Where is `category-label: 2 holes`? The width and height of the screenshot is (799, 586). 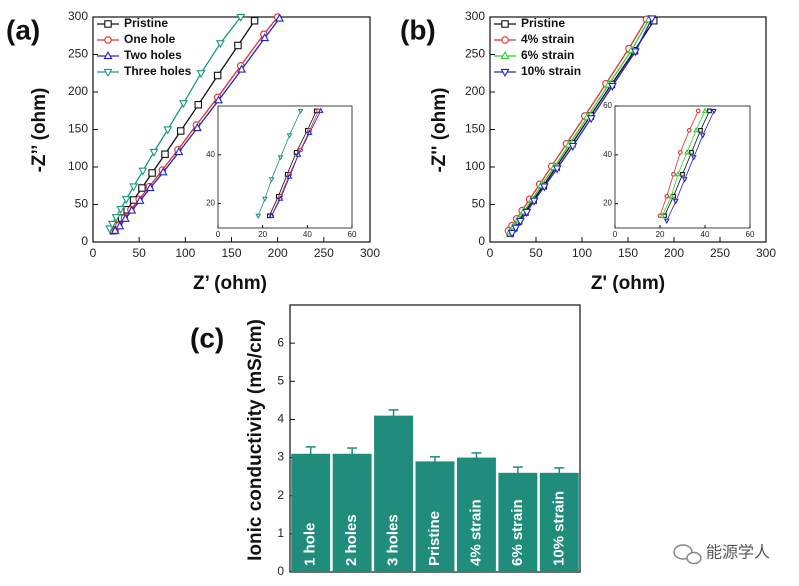 category-label: 2 holes is located at coordinates (351, 540).